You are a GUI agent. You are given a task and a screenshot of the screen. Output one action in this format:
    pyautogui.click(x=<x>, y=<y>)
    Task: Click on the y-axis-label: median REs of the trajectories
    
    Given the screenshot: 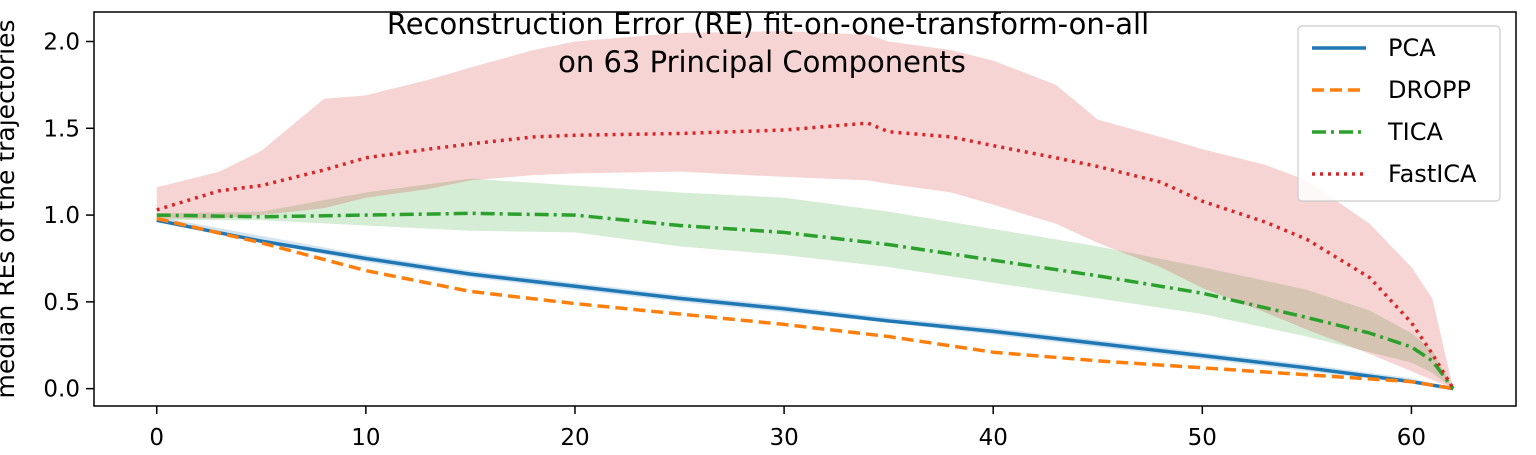 What is the action you would take?
    pyautogui.click(x=10, y=208)
    